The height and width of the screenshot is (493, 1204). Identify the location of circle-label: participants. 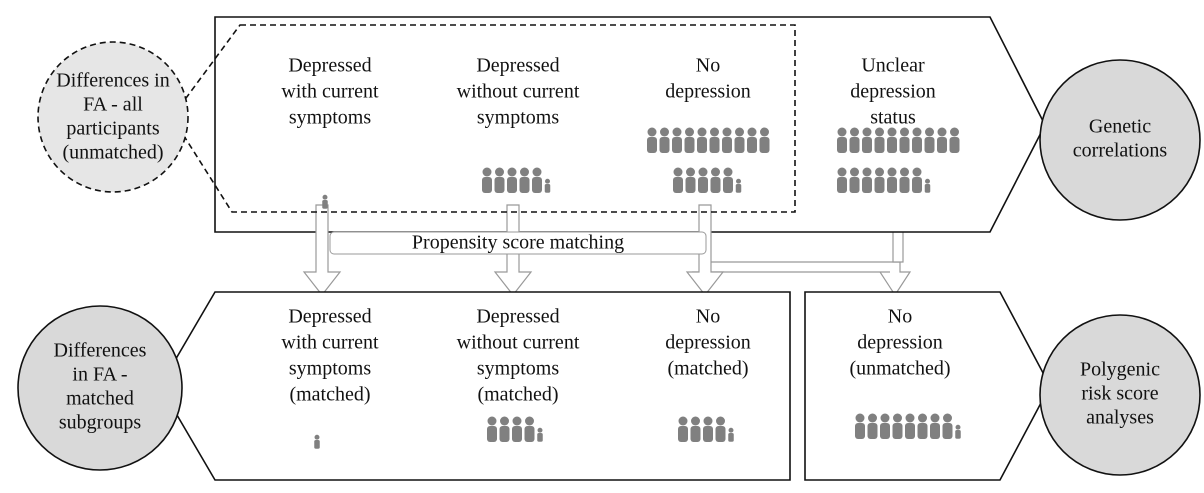
(113, 129).